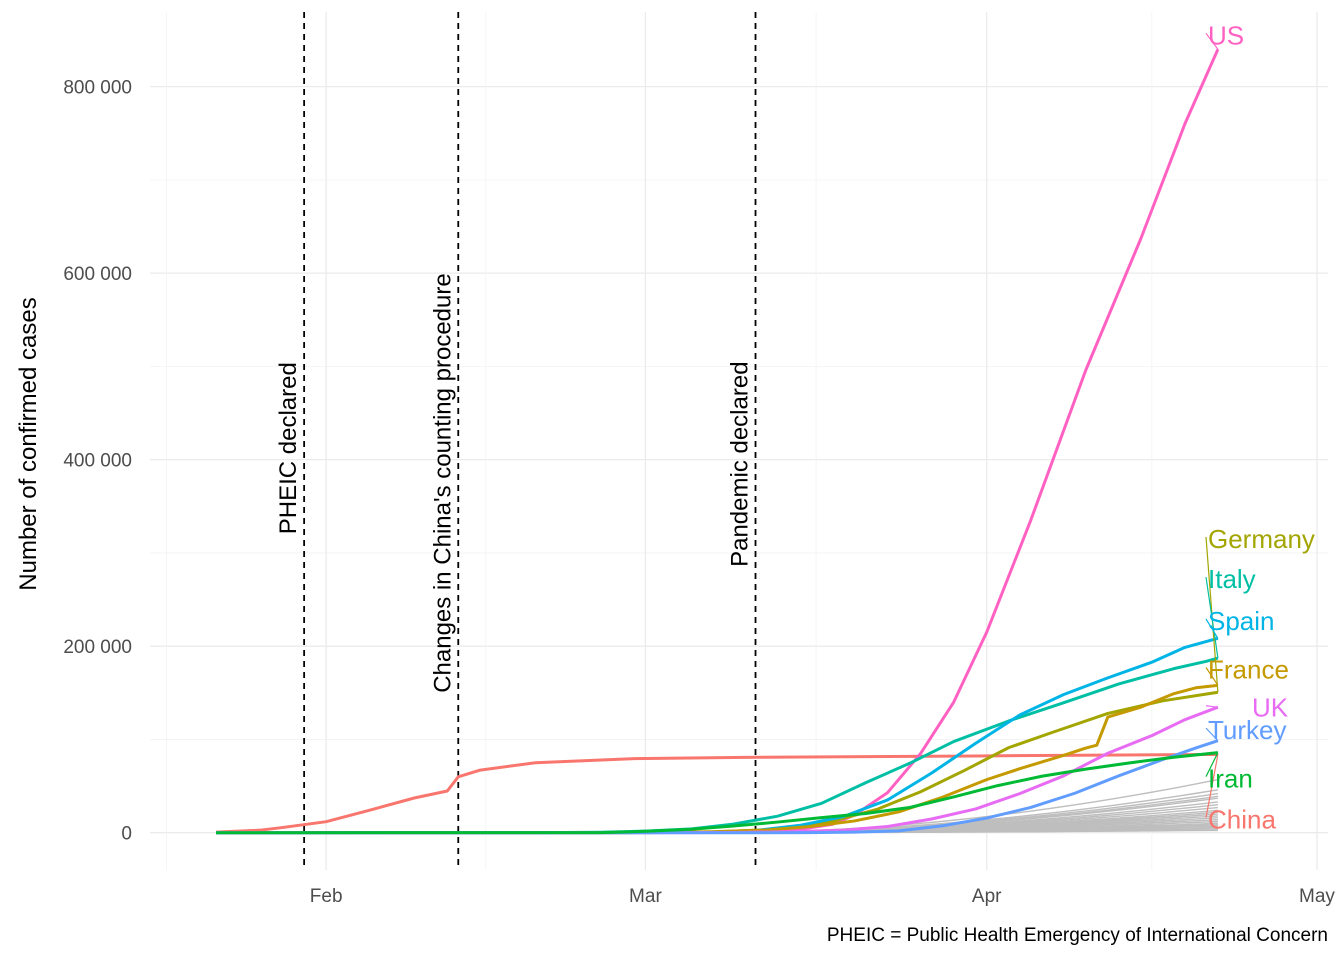 This screenshot has width=1344, height=960. Describe the element at coordinates (1212, 41) in the screenshot. I see `label-leader-us` at that location.